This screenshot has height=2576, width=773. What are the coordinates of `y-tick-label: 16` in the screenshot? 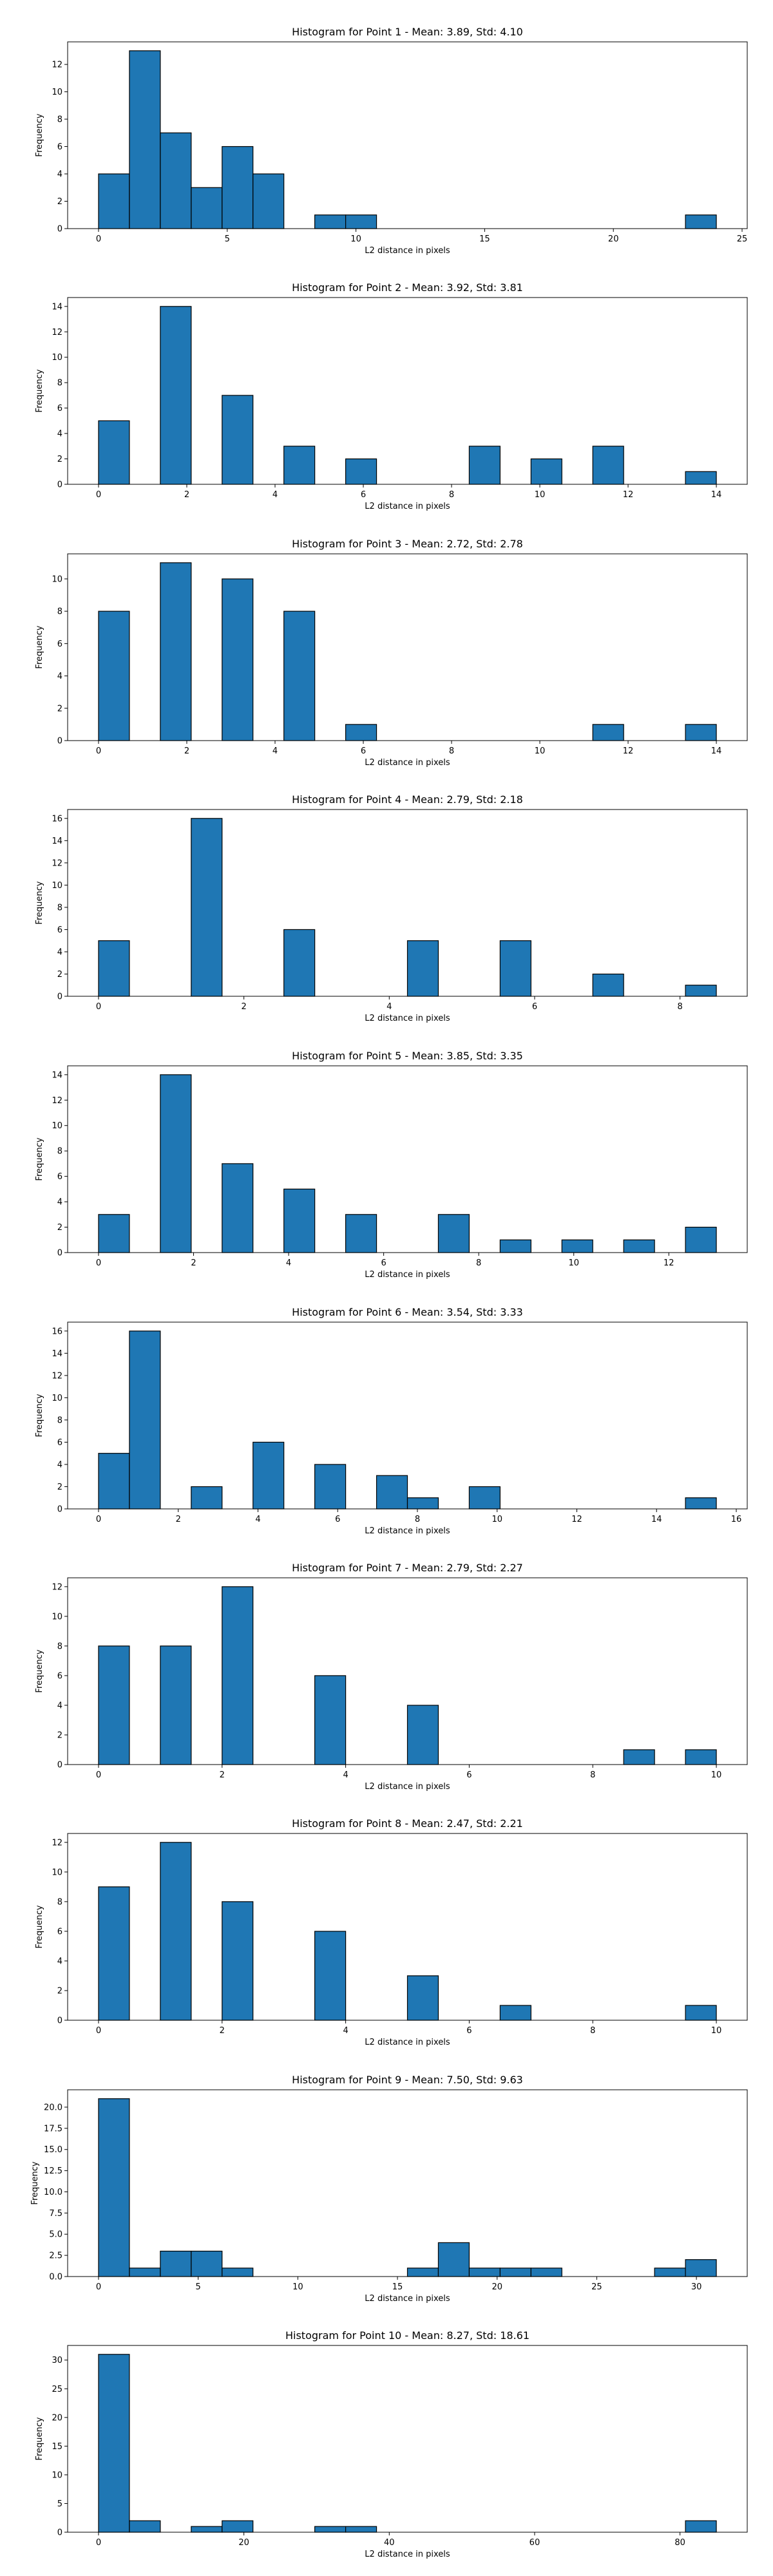 It's located at (57, 1331).